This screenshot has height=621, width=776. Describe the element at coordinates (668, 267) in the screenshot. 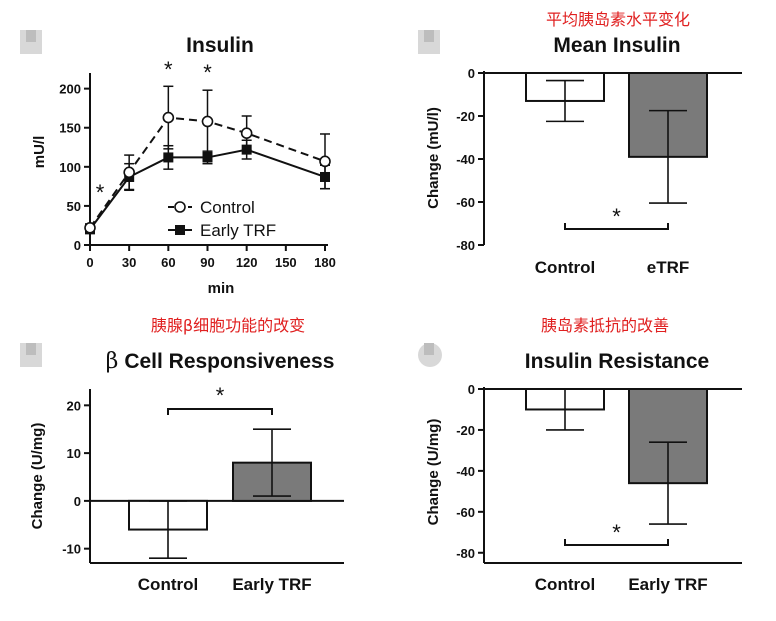

I see `category-label: eTRF` at that location.